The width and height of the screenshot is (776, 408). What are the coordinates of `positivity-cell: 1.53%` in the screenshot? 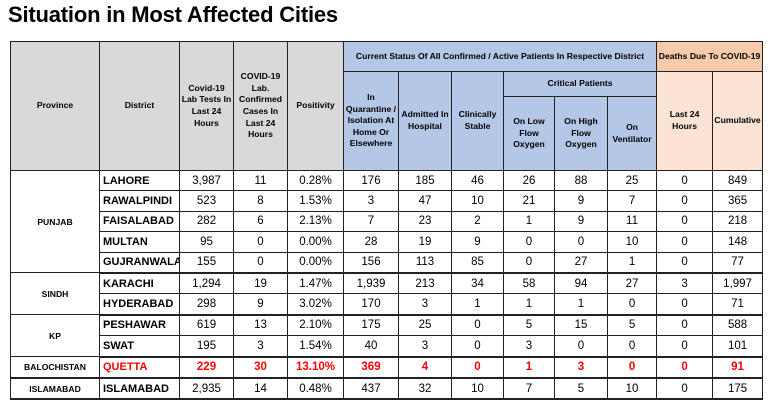 It's located at (315, 201).